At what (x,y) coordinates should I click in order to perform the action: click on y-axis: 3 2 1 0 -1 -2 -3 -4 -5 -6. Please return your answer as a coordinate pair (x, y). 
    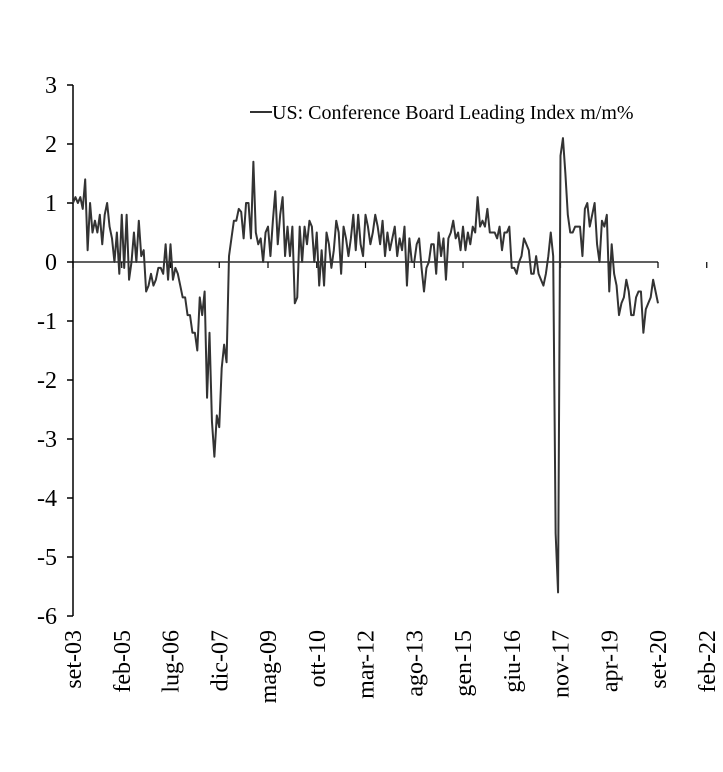
    Looking at the image, I should click on (55, 351).